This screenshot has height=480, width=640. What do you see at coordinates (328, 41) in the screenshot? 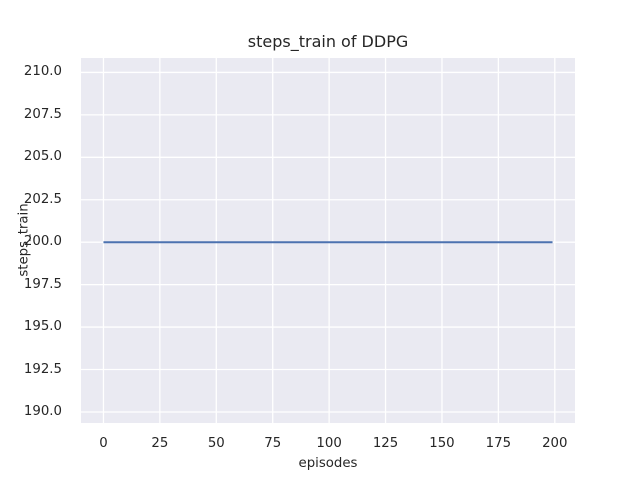
I see `chart-title: steps_train of DDPG` at bounding box center [328, 41].